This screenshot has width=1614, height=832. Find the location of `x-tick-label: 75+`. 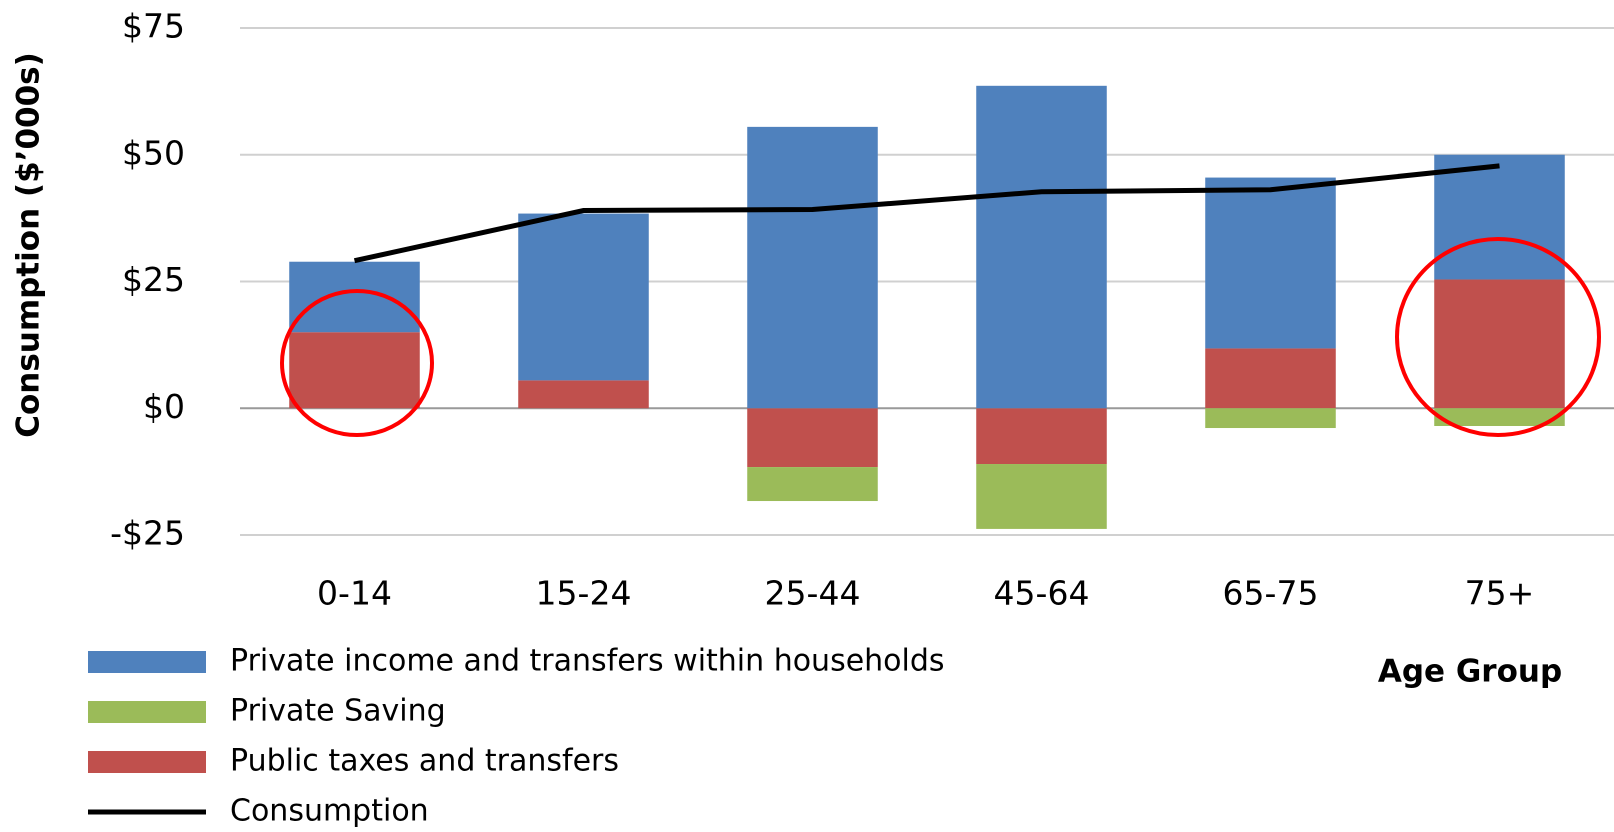

x-tick-label: 75+ is located at coordinates (1500, 593).